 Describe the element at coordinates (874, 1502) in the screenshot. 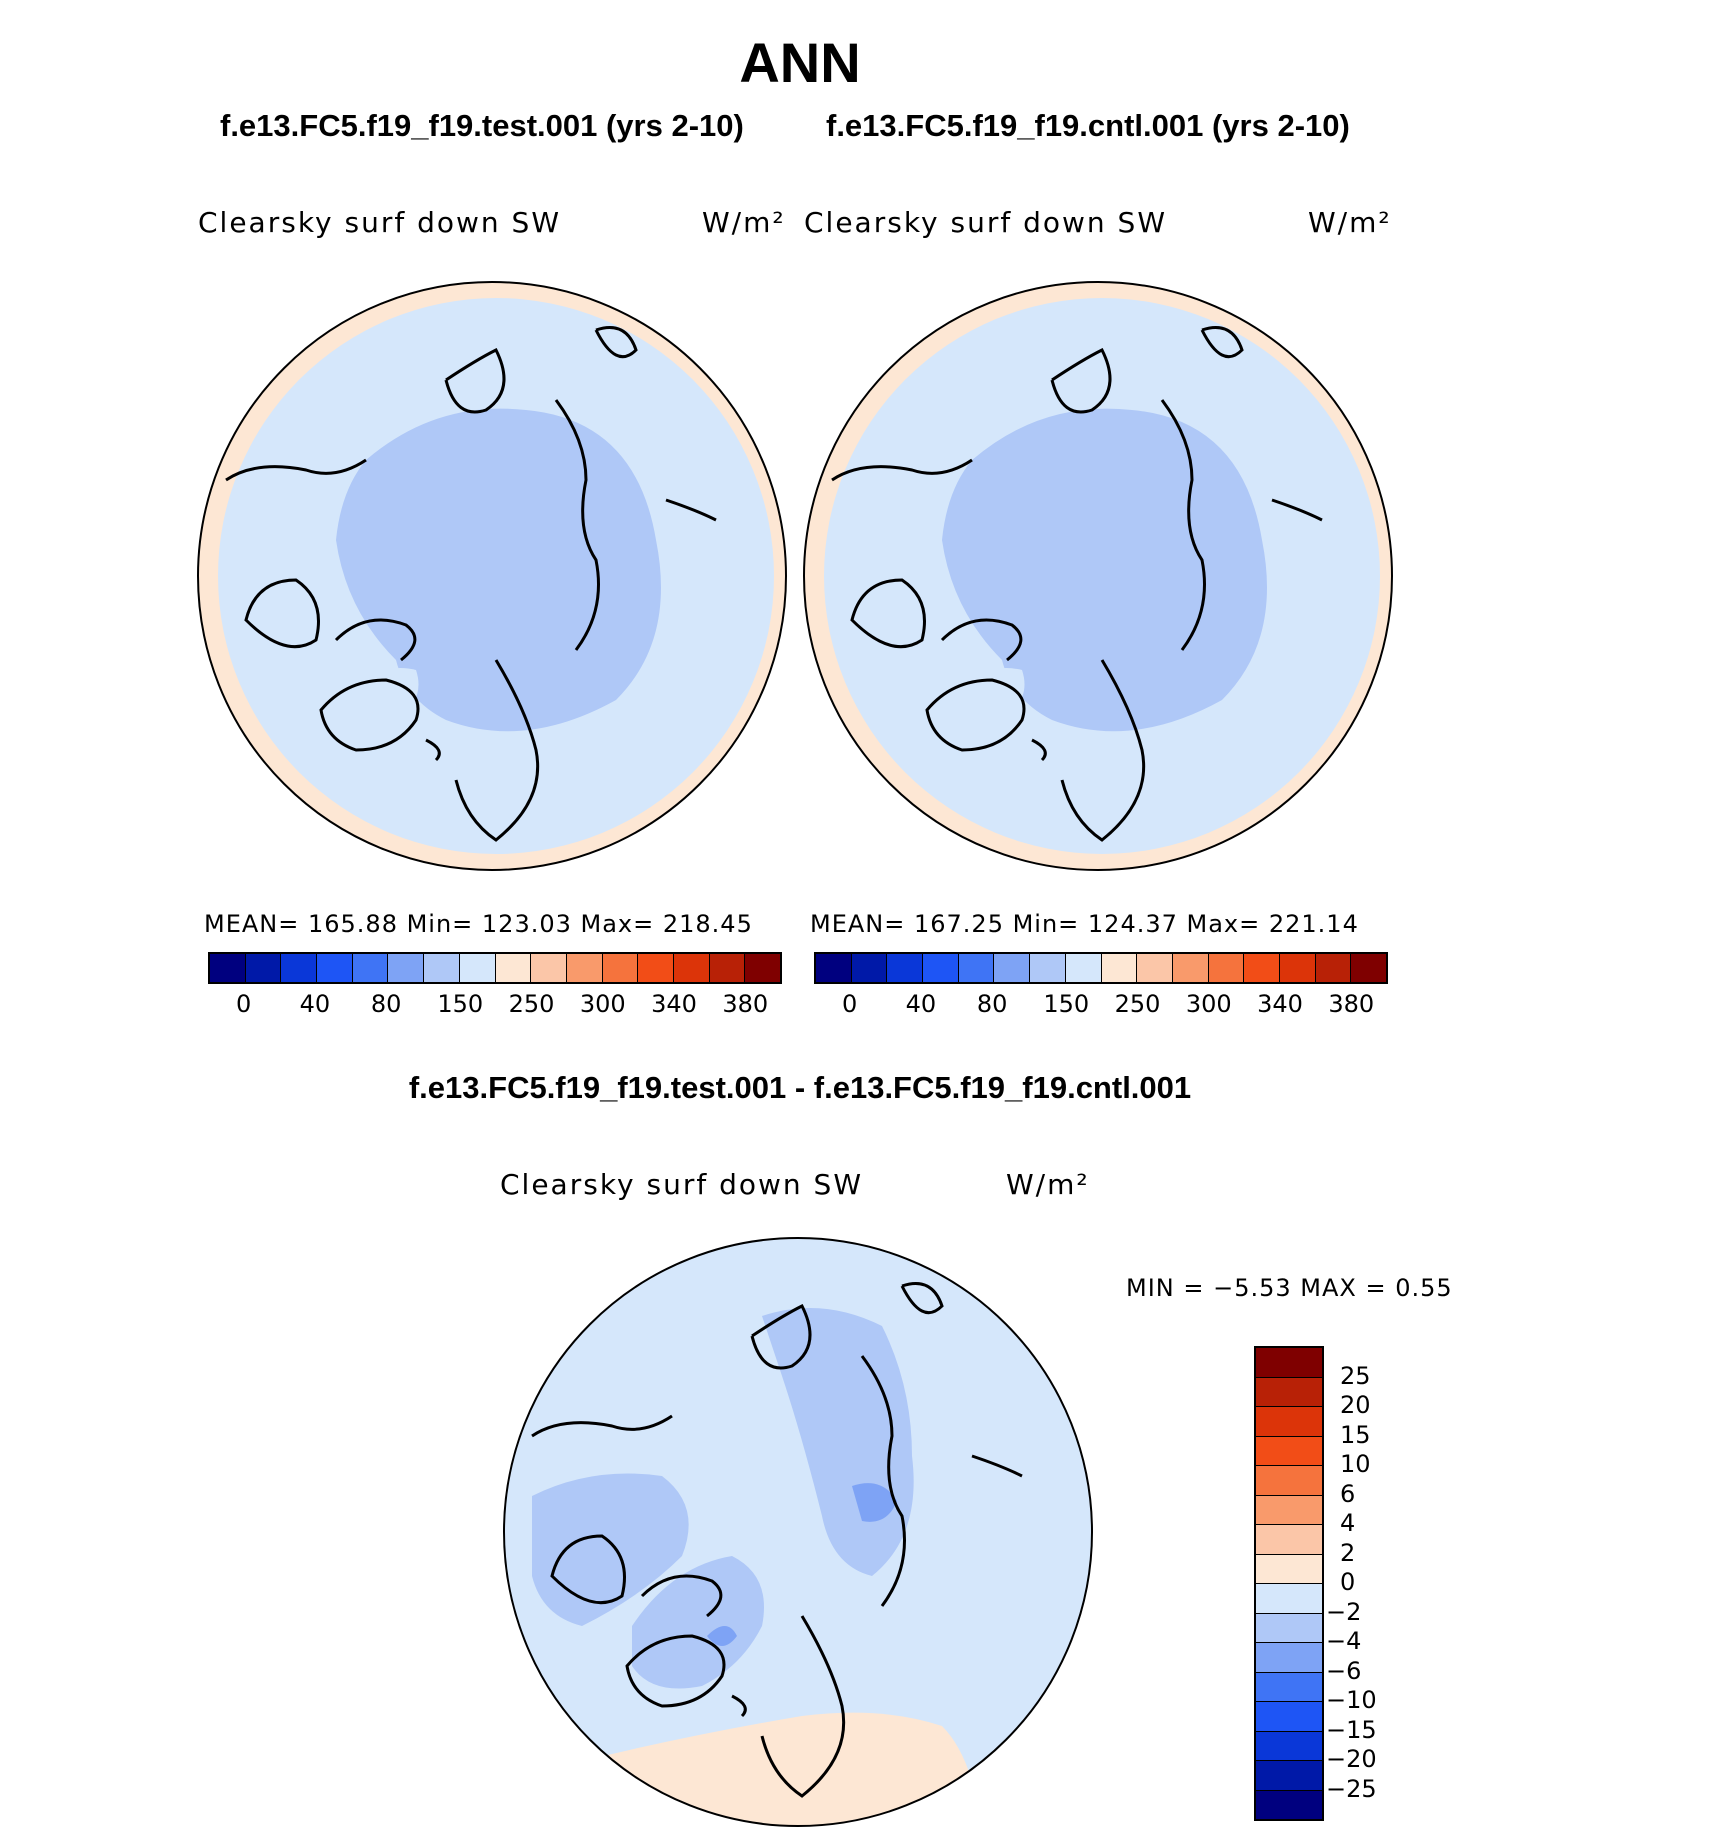

I see `siberia-dark-region` at that location.